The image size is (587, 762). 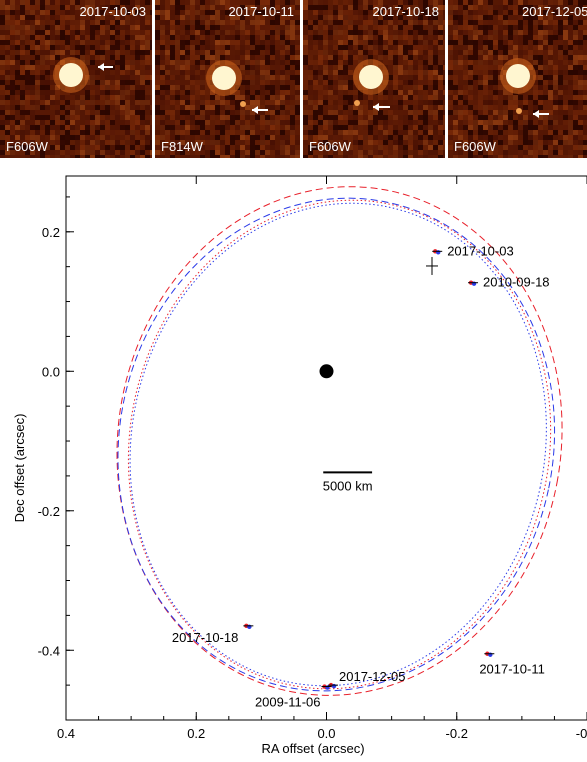 I want to click on observation-label: 2017-10-11, so click(x=512, y=669).